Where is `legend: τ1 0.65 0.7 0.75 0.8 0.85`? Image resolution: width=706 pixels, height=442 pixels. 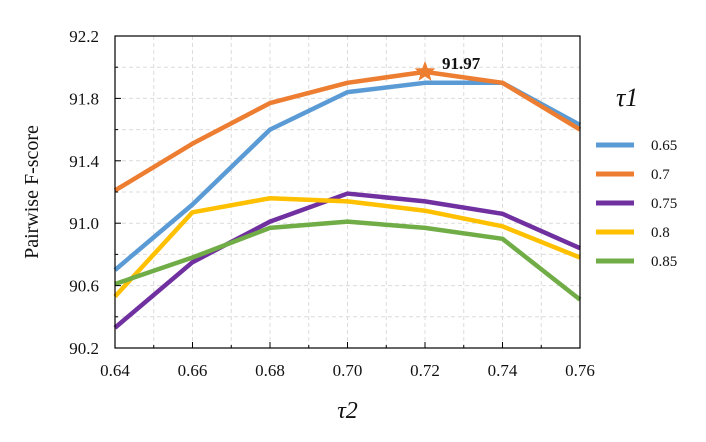 legend: τ1 0.65 0.7 0.75 0.8 0.85 is located at coordinates (636, 176).